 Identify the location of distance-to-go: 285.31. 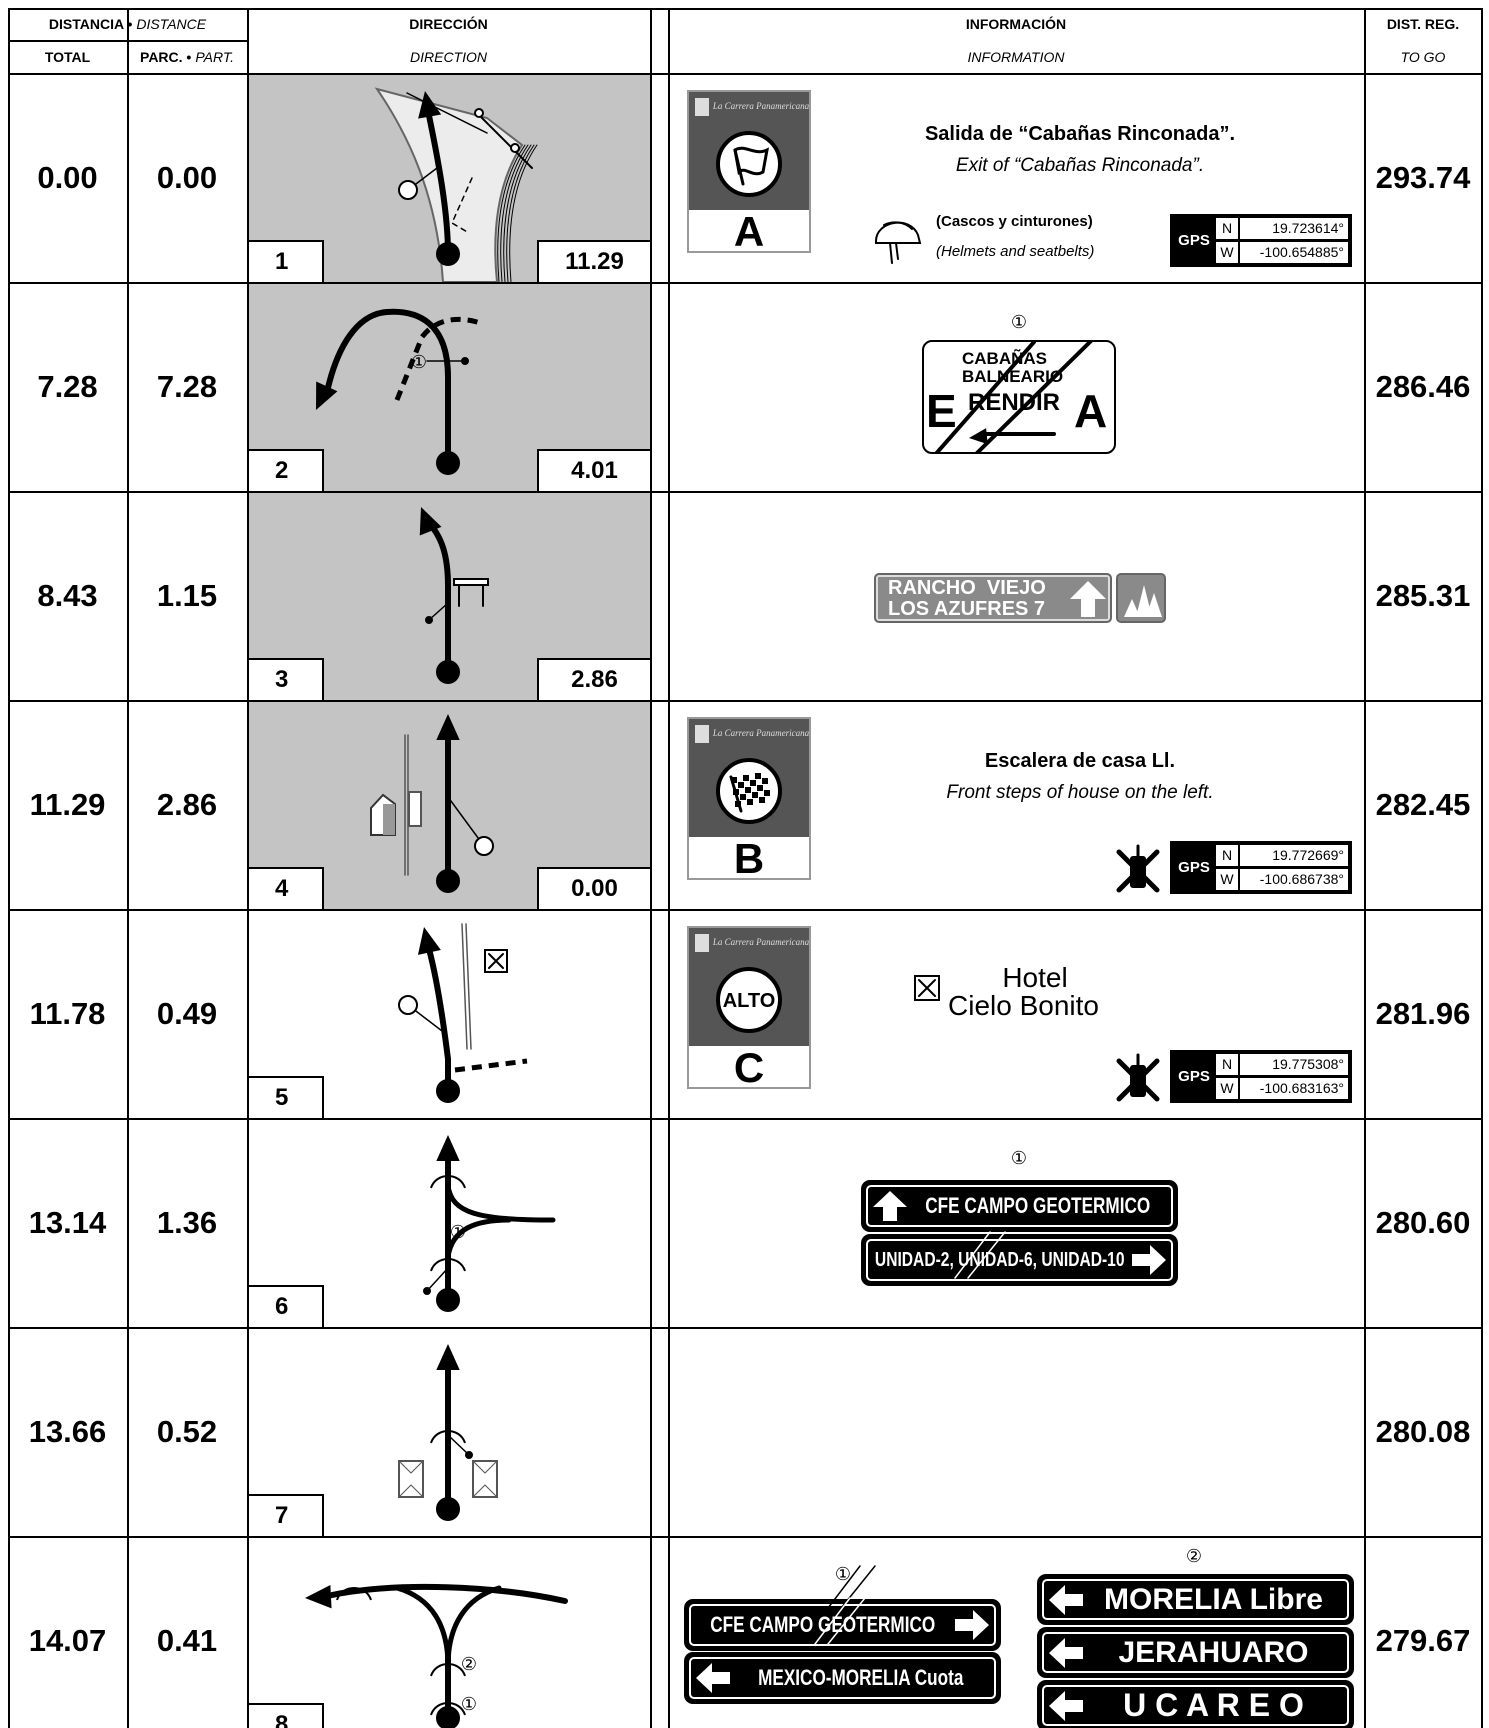
(1423, 595).